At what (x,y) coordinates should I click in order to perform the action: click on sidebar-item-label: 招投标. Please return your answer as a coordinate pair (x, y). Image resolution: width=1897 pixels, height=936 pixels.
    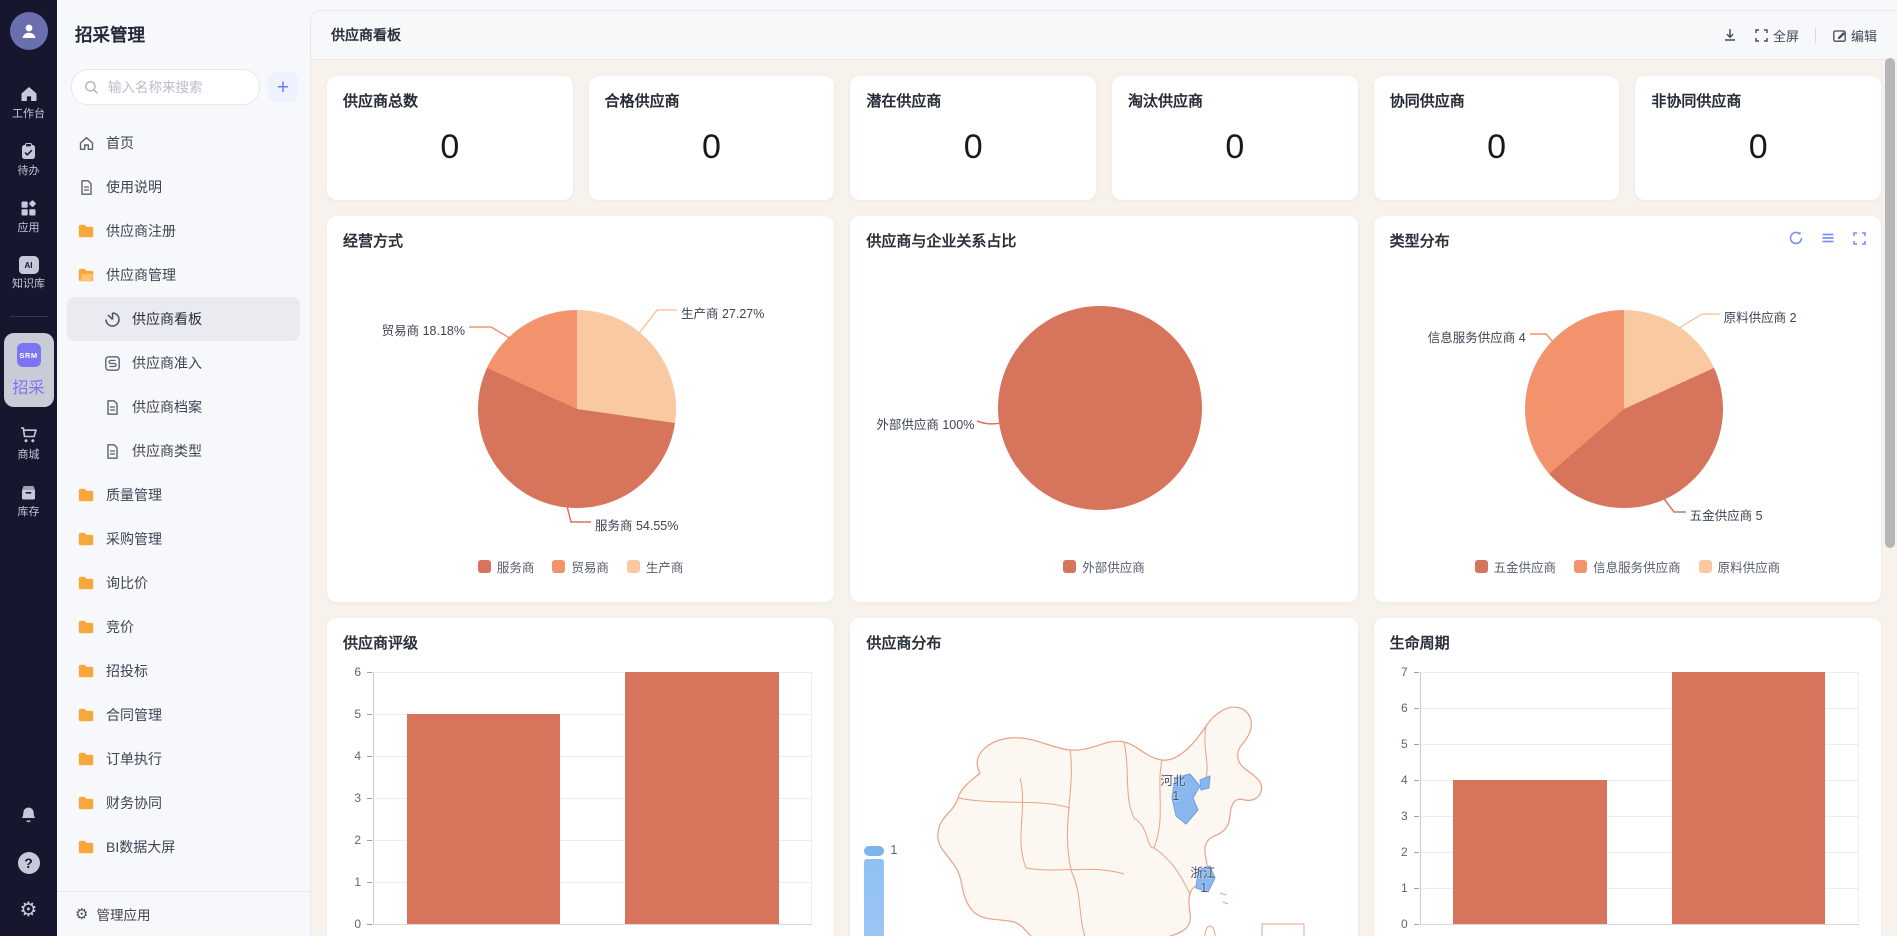
    Looking at the image, I should click on (127, 671).